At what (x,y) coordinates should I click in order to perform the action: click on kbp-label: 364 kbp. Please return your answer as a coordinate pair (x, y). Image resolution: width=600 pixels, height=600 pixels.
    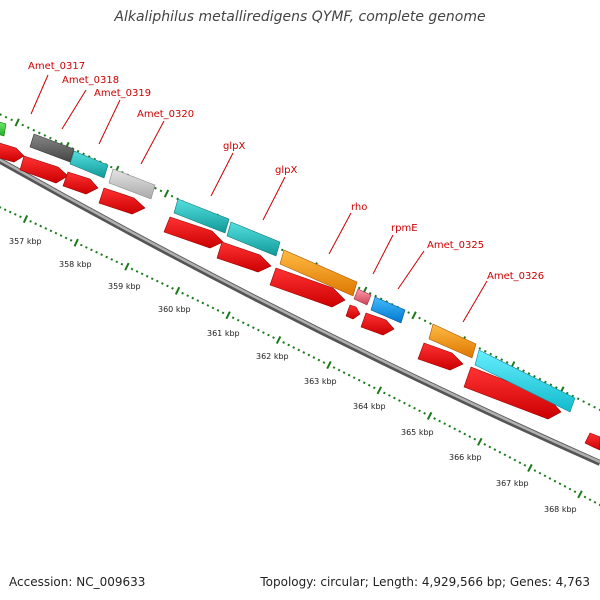
    Looking at the image, I should click on (369, 406).